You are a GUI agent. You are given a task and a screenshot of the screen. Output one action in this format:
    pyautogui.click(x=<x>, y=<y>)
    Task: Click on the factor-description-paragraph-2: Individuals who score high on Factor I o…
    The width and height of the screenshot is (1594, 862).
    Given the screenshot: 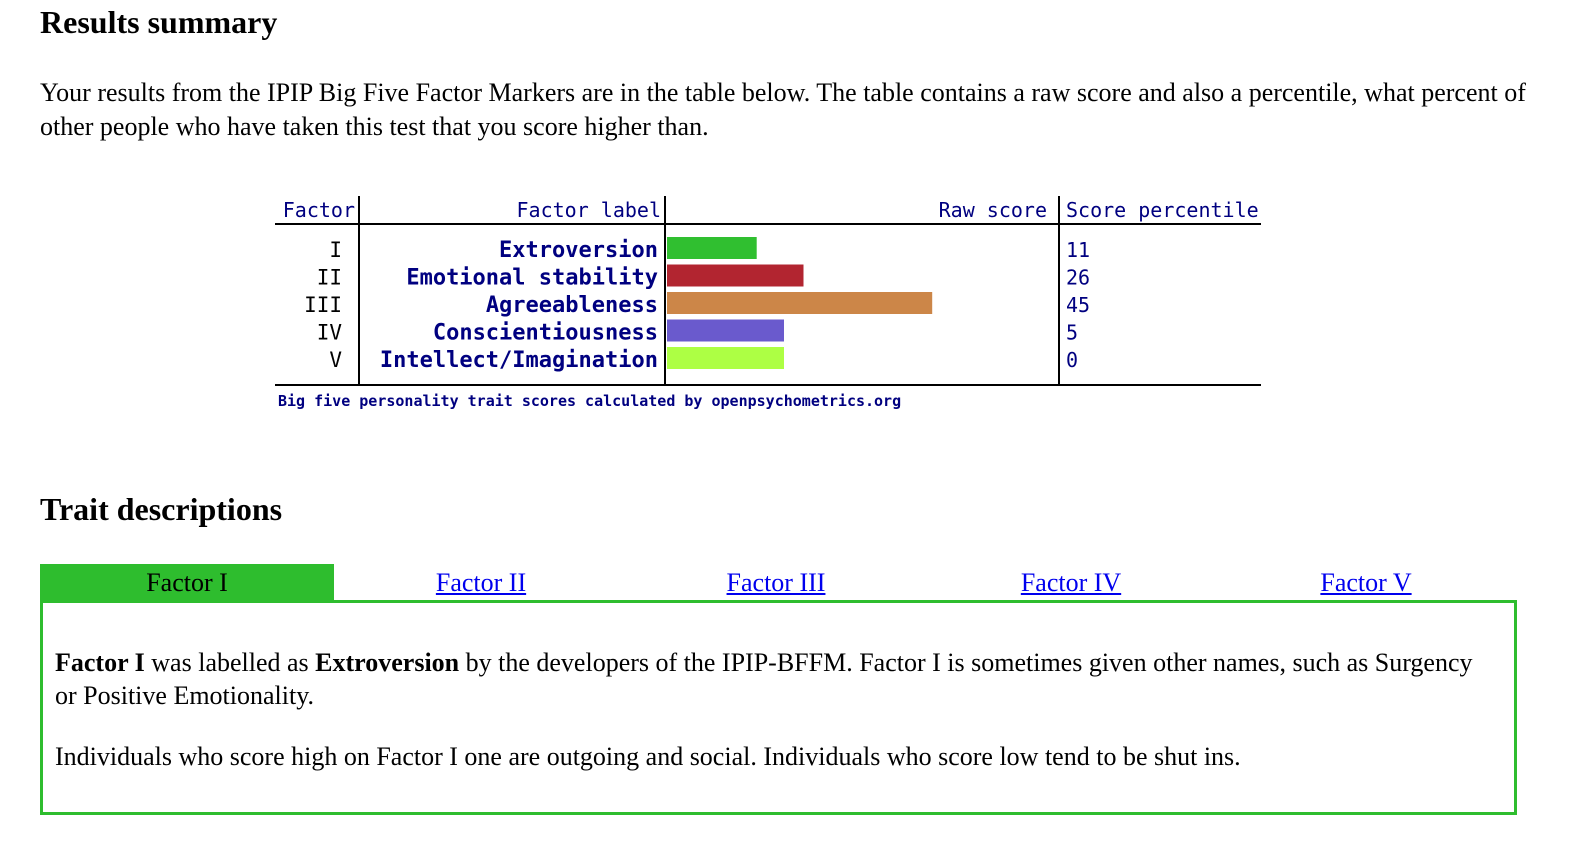 What is the action you would take?
    pyautogui.click(x=648, y=756)
    